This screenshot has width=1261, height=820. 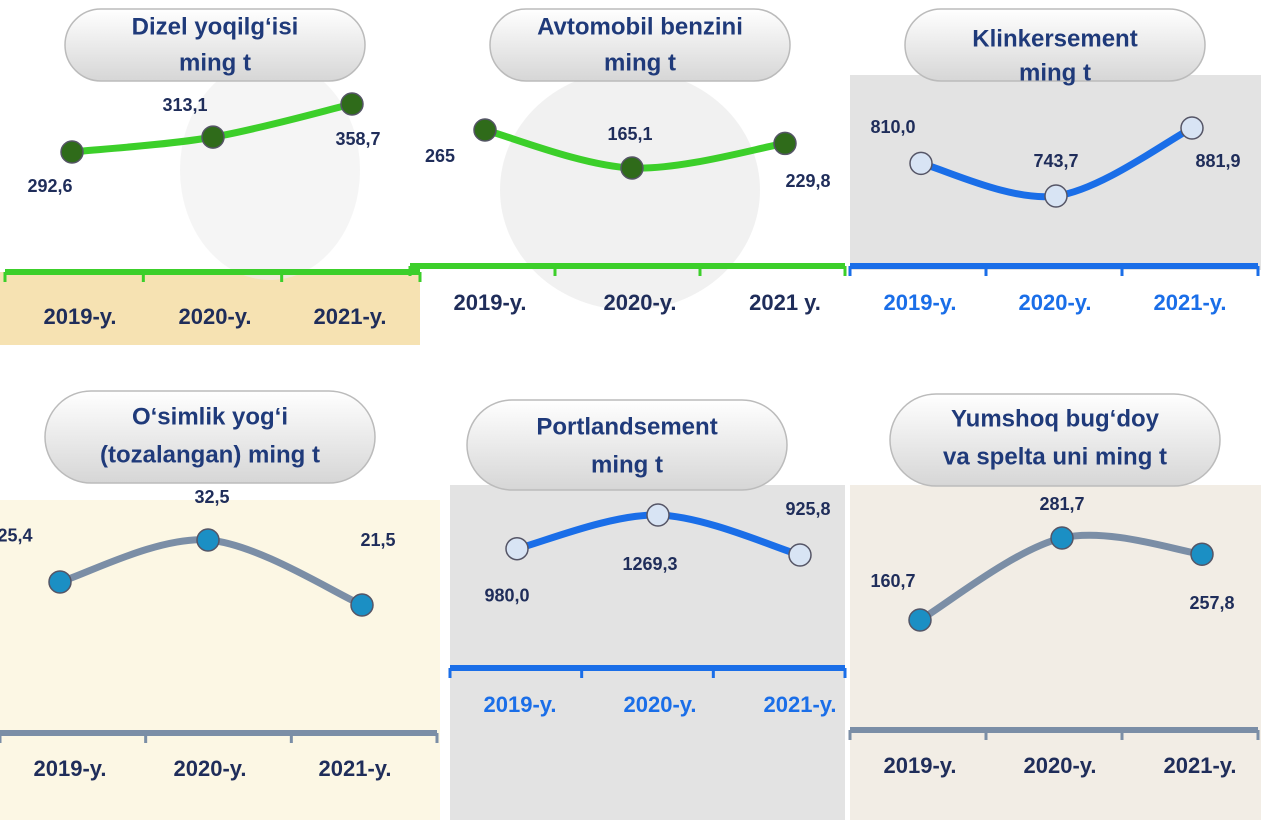 What do you see at coordinates (785, 302) in the screenshot?
I see `category-label: 2021 y.` at bounding box center [785, 302].